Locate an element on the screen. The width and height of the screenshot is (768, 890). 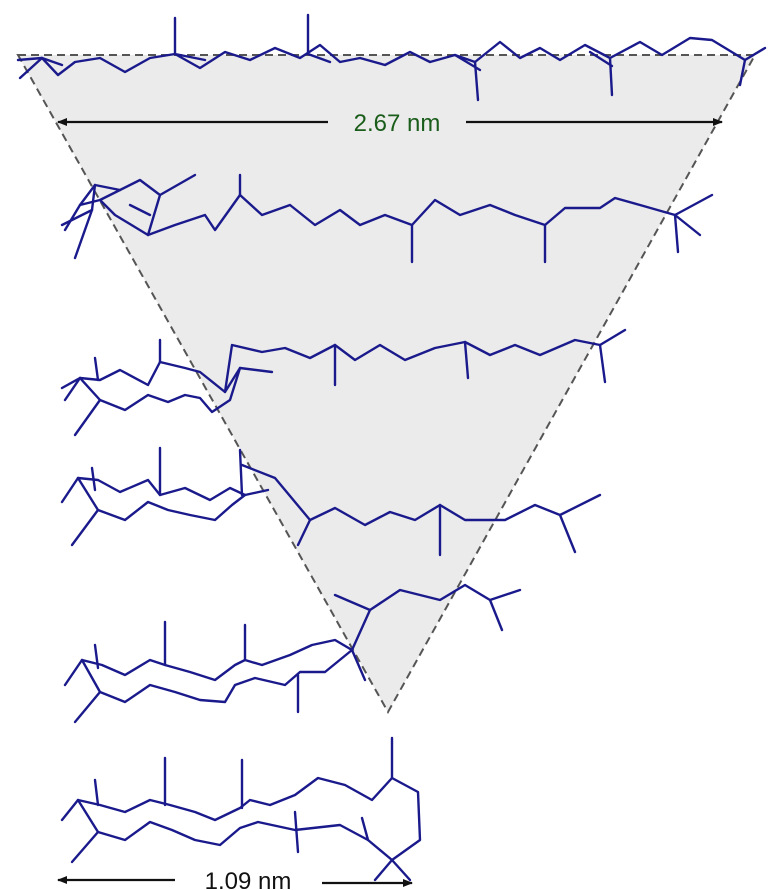
molecule-tetracyclic is located at coordinates (292, 653).